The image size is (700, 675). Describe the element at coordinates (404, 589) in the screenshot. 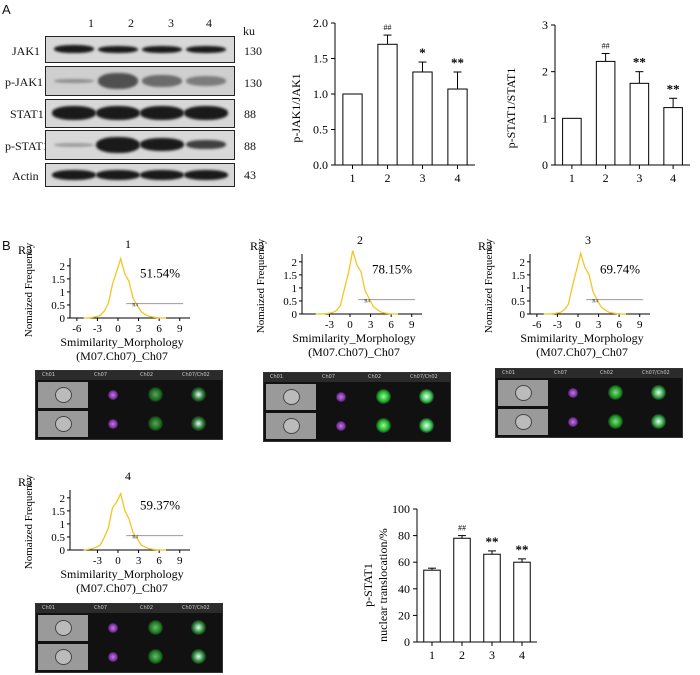

I see `y-tick-label: 40` at that location.